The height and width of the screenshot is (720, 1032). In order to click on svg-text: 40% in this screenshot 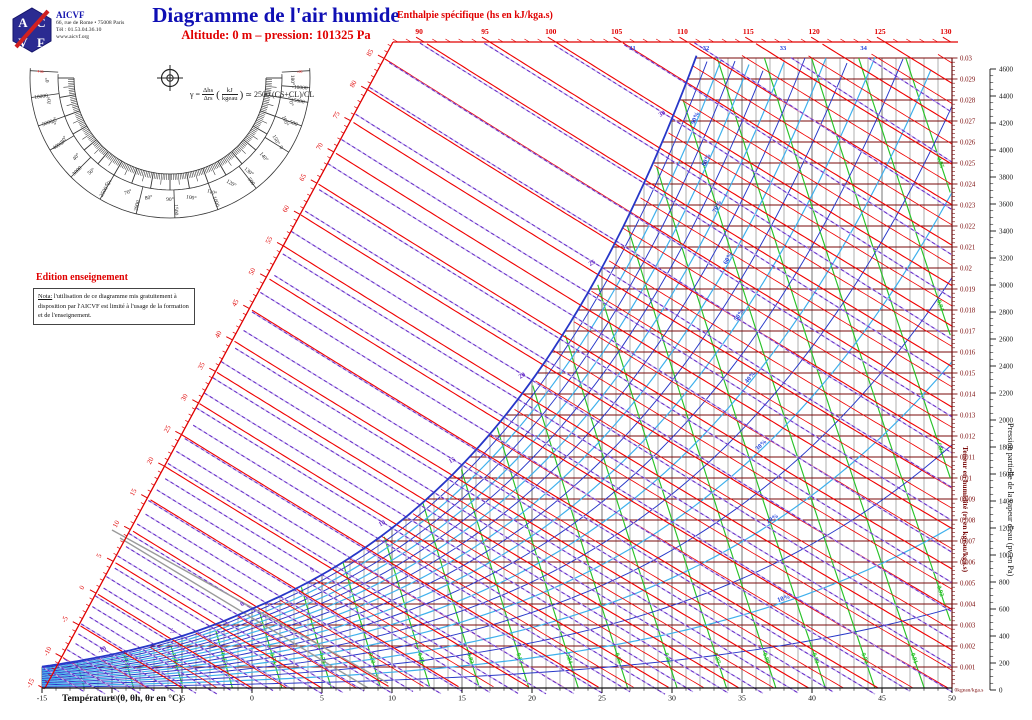, I will do `click(751, 377)`.